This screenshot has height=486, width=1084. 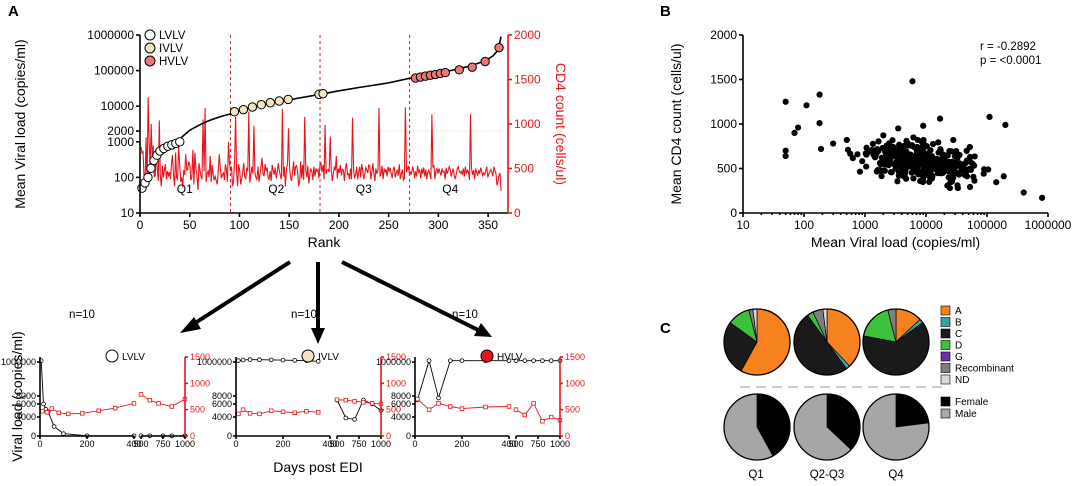 What do you see at coordinates (527, 35) in the screenshot?
I see `y2-tick-label: 2000` at bounding box center [527, 35].